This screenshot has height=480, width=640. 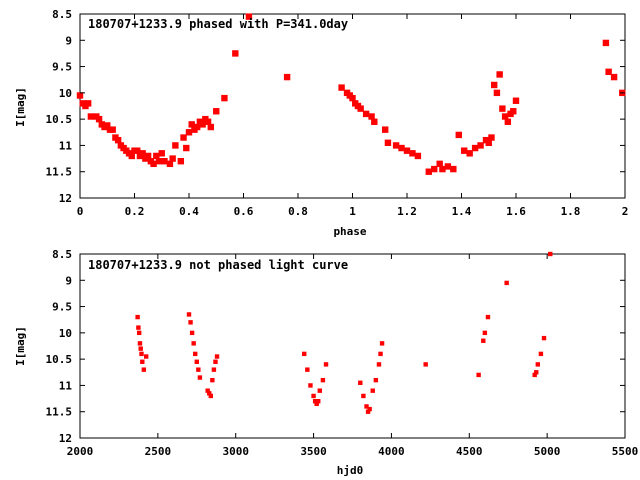 I want to click on y-axis-label: I[mag], so click(x=20, y=107).